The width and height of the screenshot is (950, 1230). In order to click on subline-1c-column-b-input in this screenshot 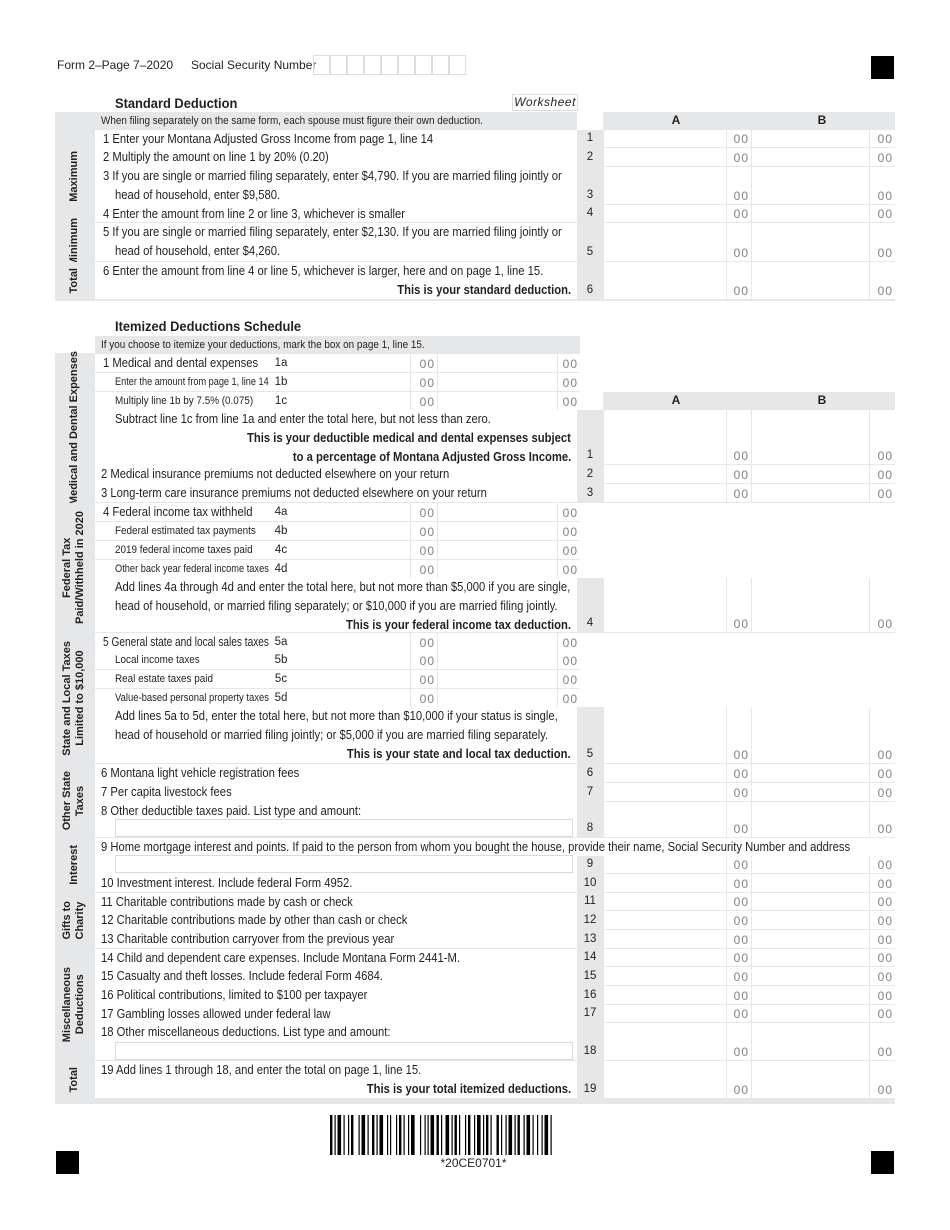, I will do `click(497, 401)`.